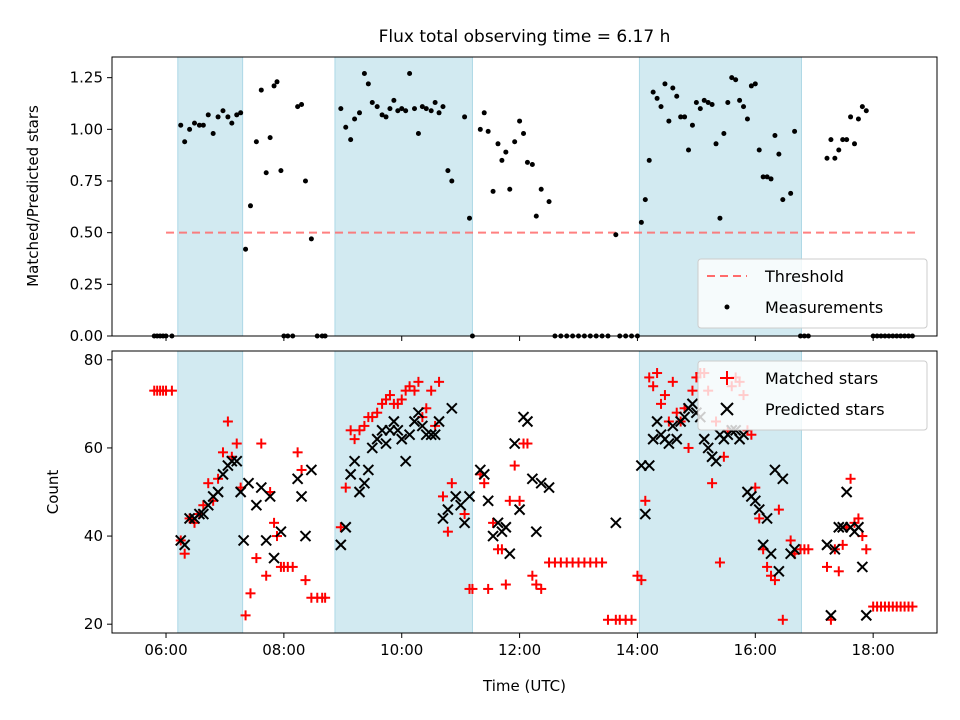  What do you see at coordinates (812, 395) in the screenshot?
I see `bottom-legend: Matched stars Predicted stars` at bounding box center [812, 395].